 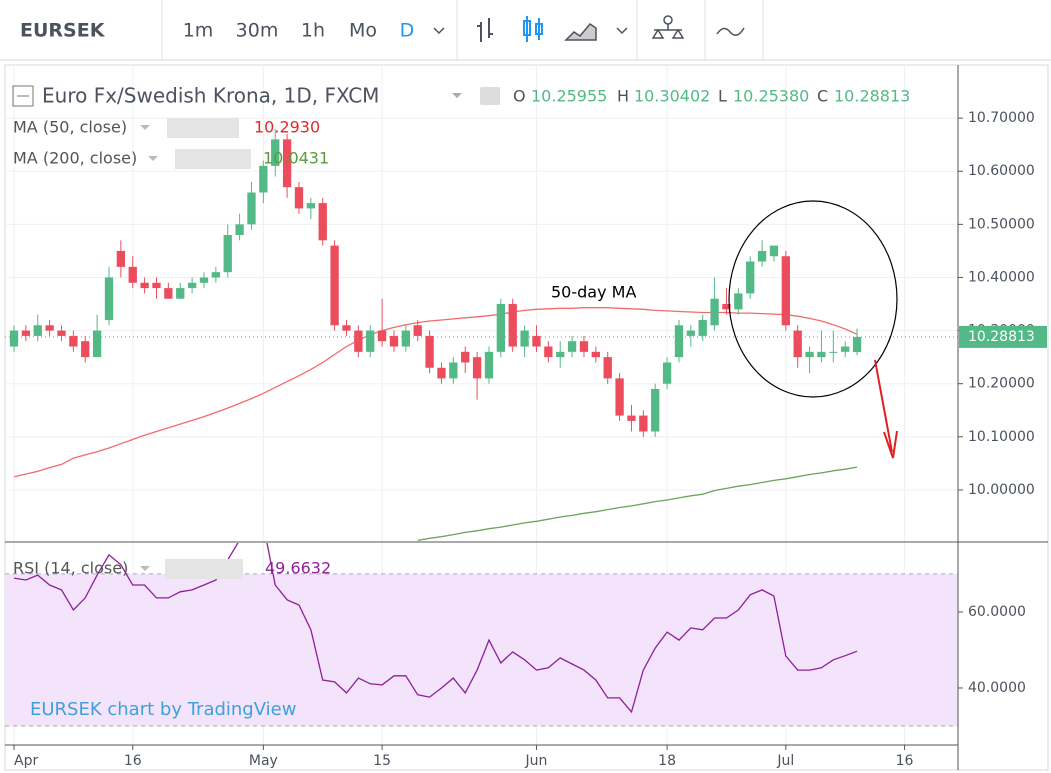 I want to click on interval: 1m, so click(x=198, y=31).